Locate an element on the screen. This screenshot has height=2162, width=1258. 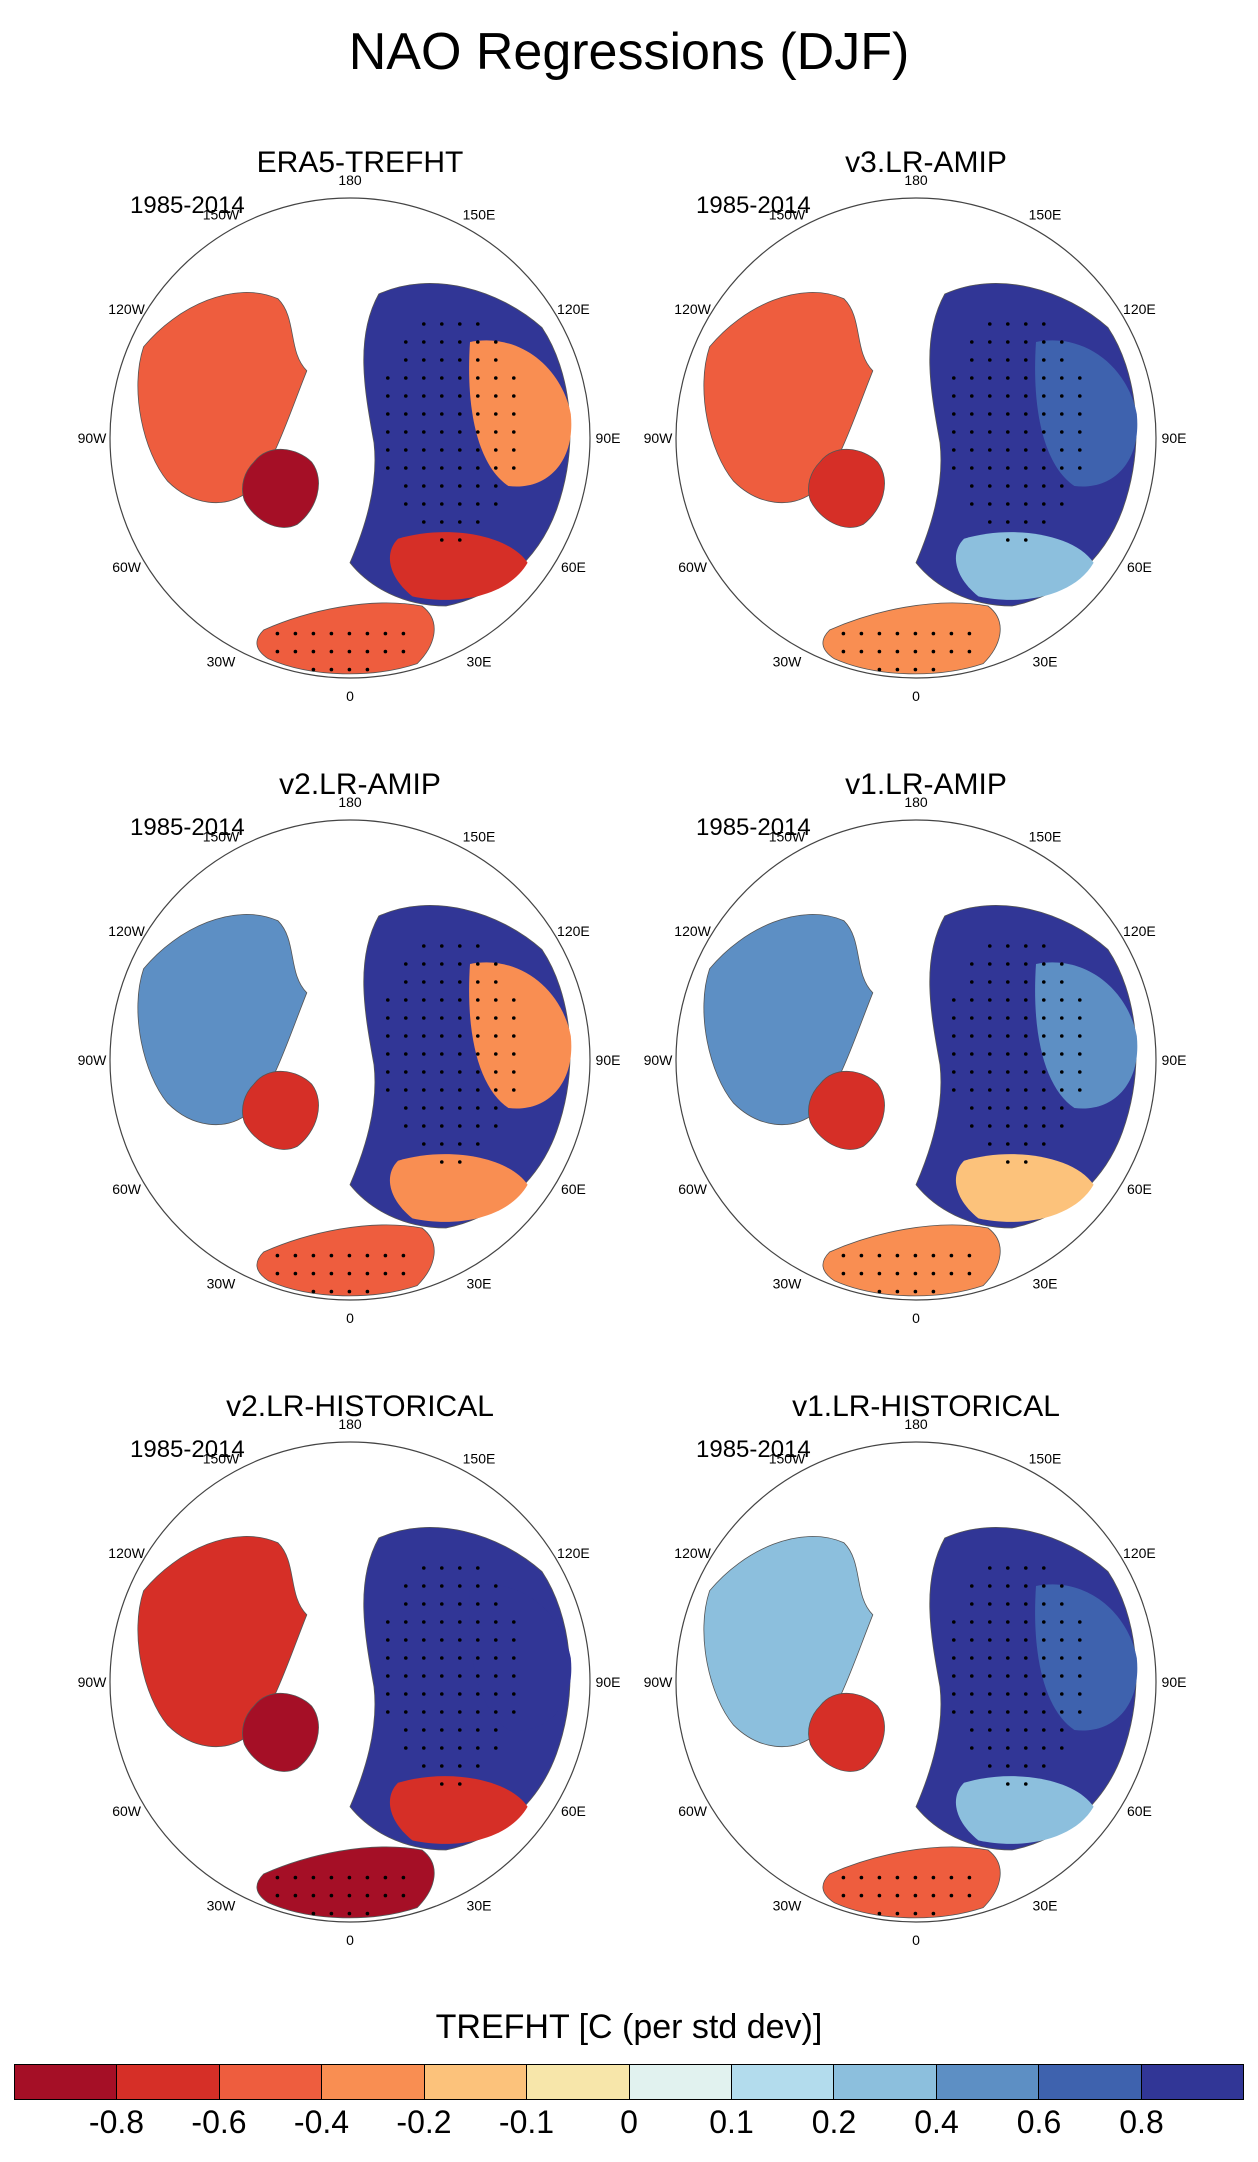
region-greenland is located at coordinates (846, 1732).